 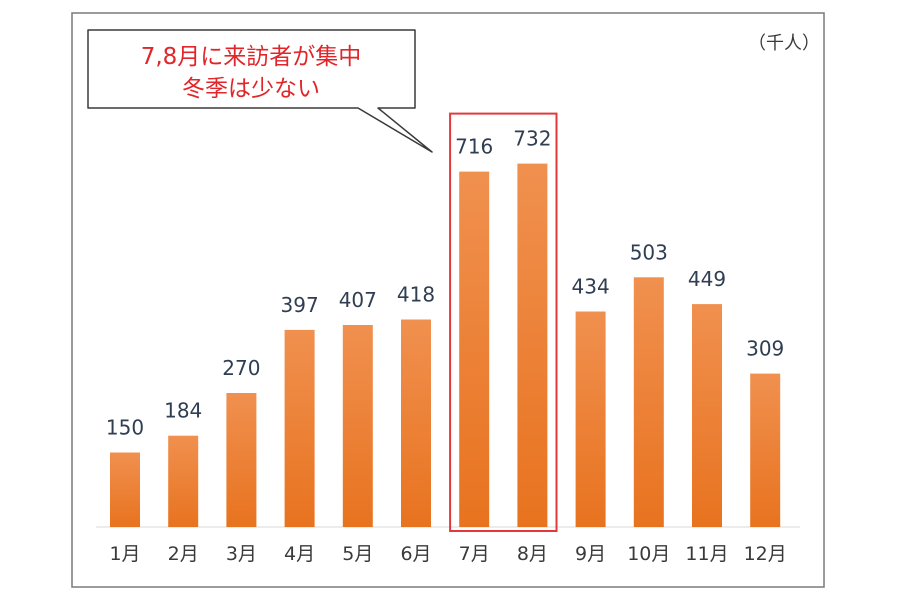 I want to click on annotation-line-1: 7,8月に来訪者が集中, so click(x=251, y=57).